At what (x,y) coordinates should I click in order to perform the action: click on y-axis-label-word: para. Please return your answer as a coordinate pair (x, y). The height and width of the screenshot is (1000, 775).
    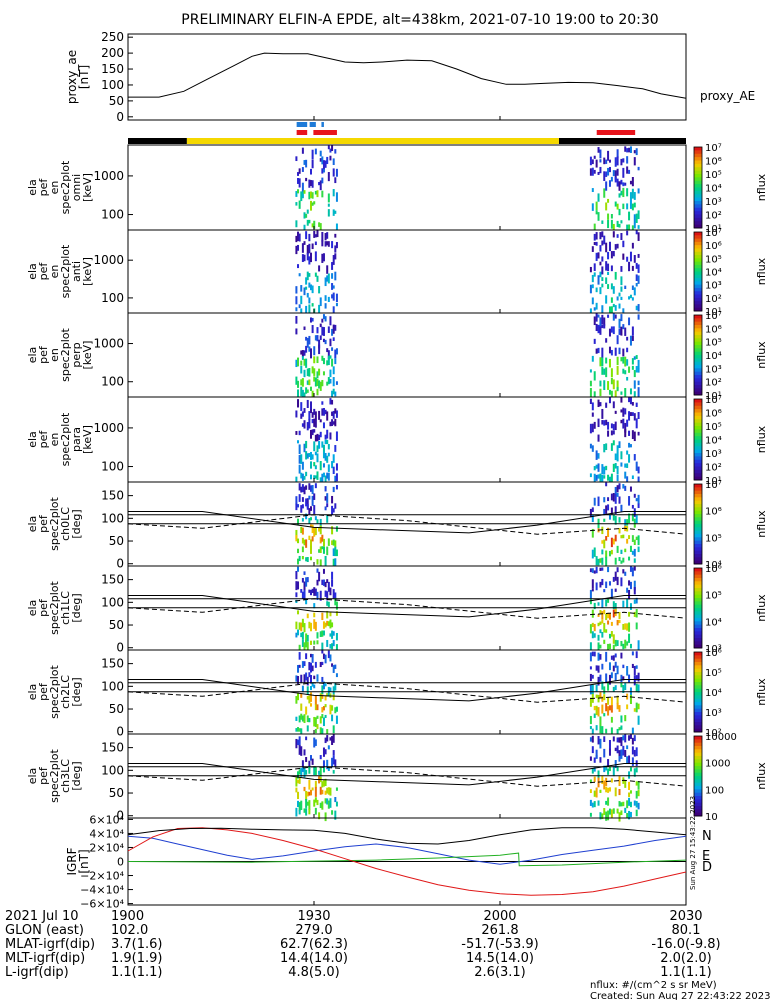
    Looking at the image, I should click on (76, 439).